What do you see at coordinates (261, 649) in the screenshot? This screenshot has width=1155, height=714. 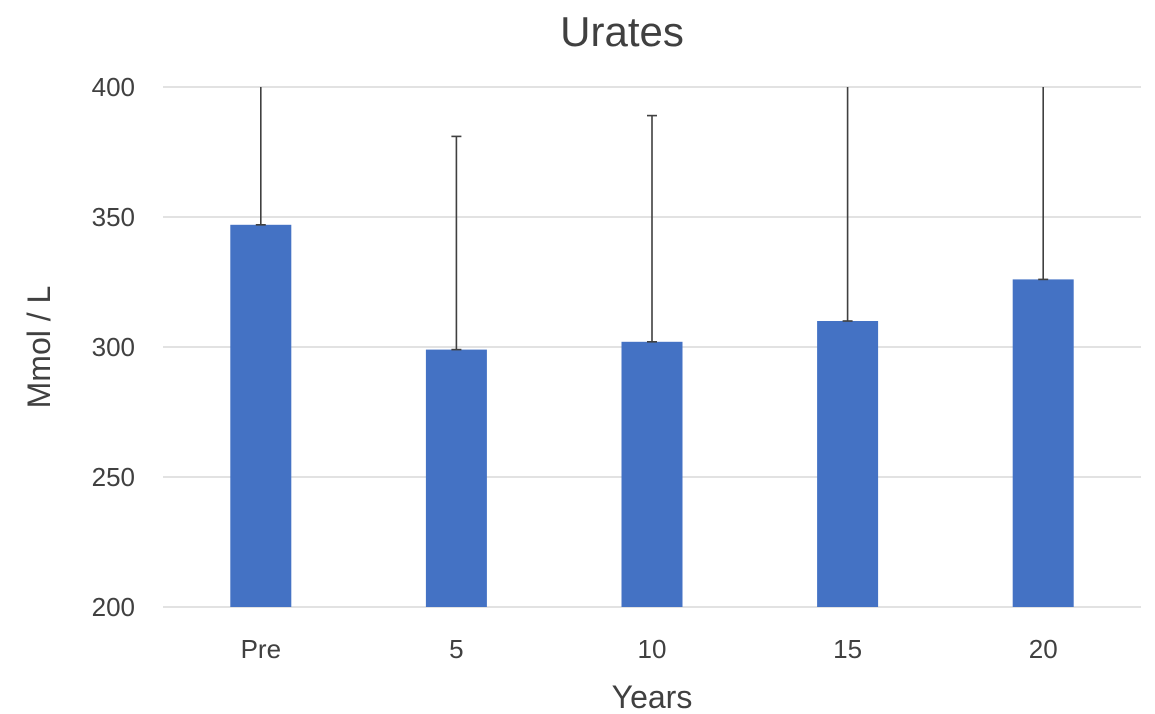 I see `x-tick-label: Pre` at bounding box center [261, 649].